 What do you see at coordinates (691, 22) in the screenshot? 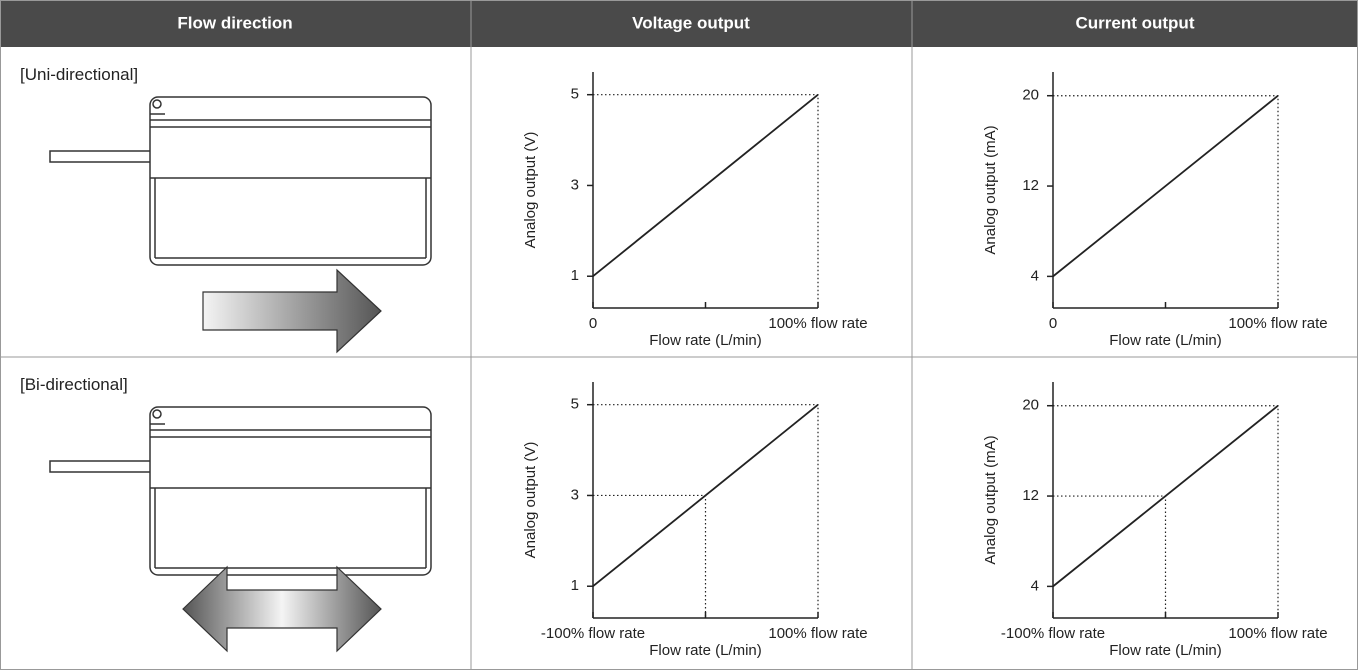
I see `header-cell: Voltage output` at bounding box center [691, 22].